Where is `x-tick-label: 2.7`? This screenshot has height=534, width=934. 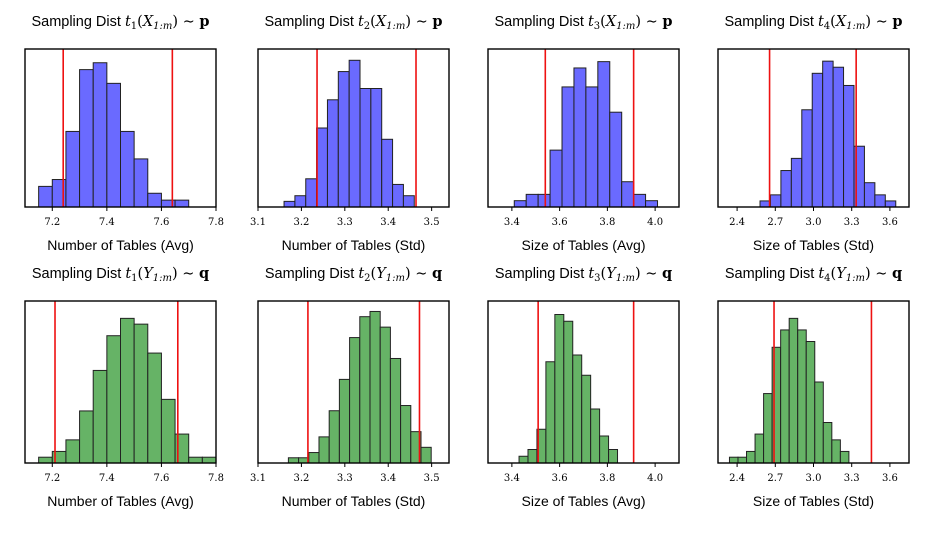
x-tick-label: 2.7 is located at coordinates (775, 478).